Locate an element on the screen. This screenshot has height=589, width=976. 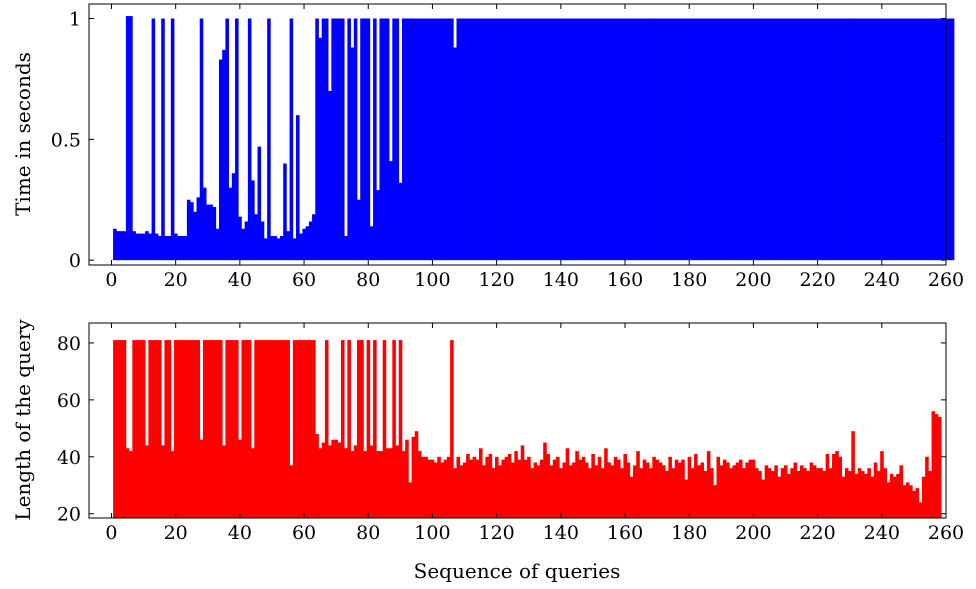
x-tick-label: 240 is located at coordinates (882, 280).